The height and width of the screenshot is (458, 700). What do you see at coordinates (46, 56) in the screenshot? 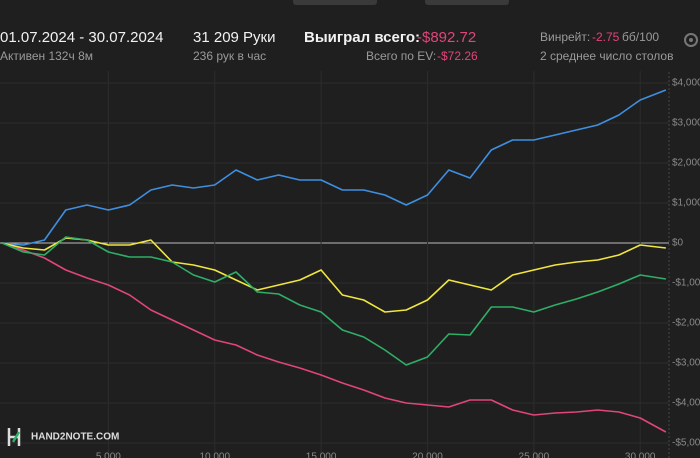
I see `active-time: Активен 132ч 8м` at bounding box center [46, 56].